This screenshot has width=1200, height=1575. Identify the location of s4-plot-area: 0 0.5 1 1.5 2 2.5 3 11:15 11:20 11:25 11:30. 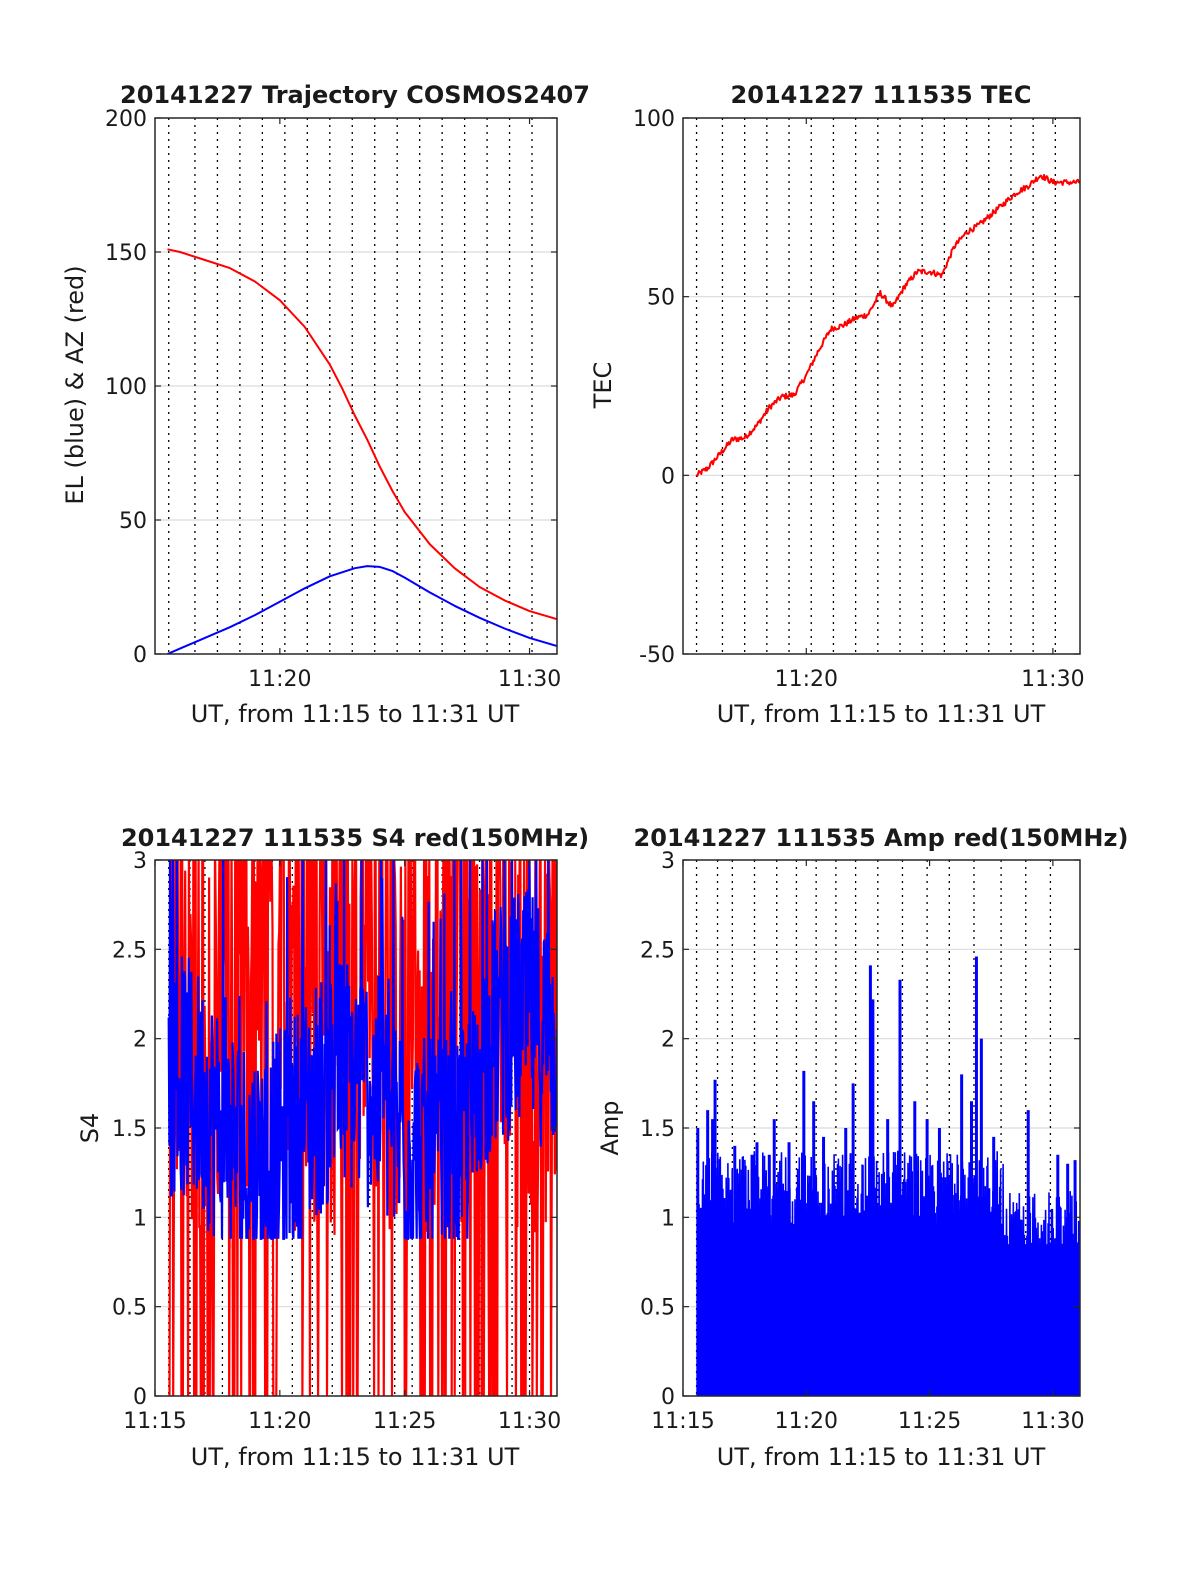
(336, 1141).